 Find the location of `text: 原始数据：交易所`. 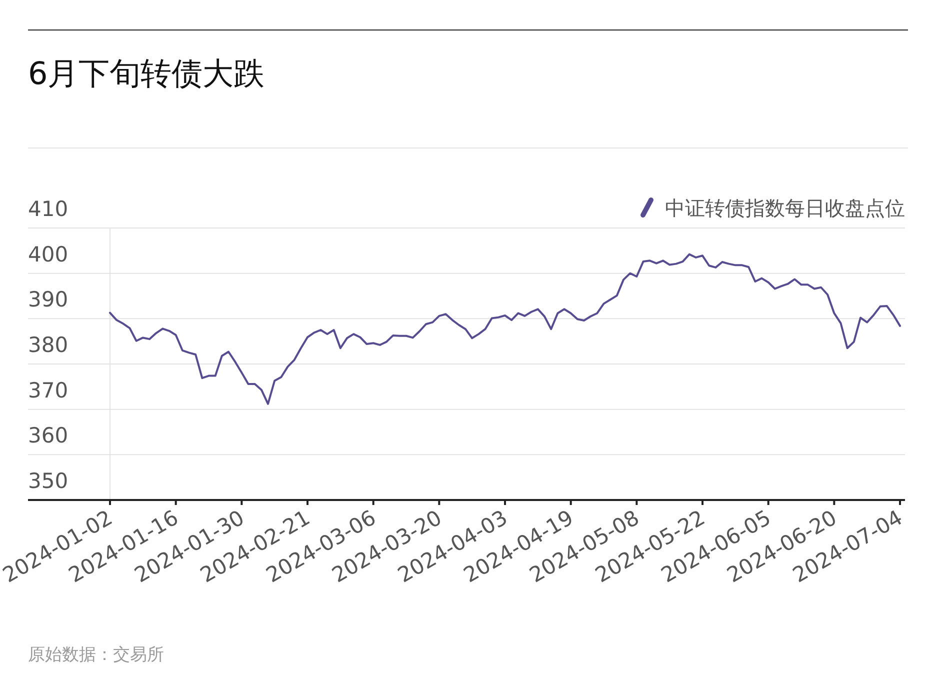

text: 原始数据：交易所 is located at coordinates (96, 655).